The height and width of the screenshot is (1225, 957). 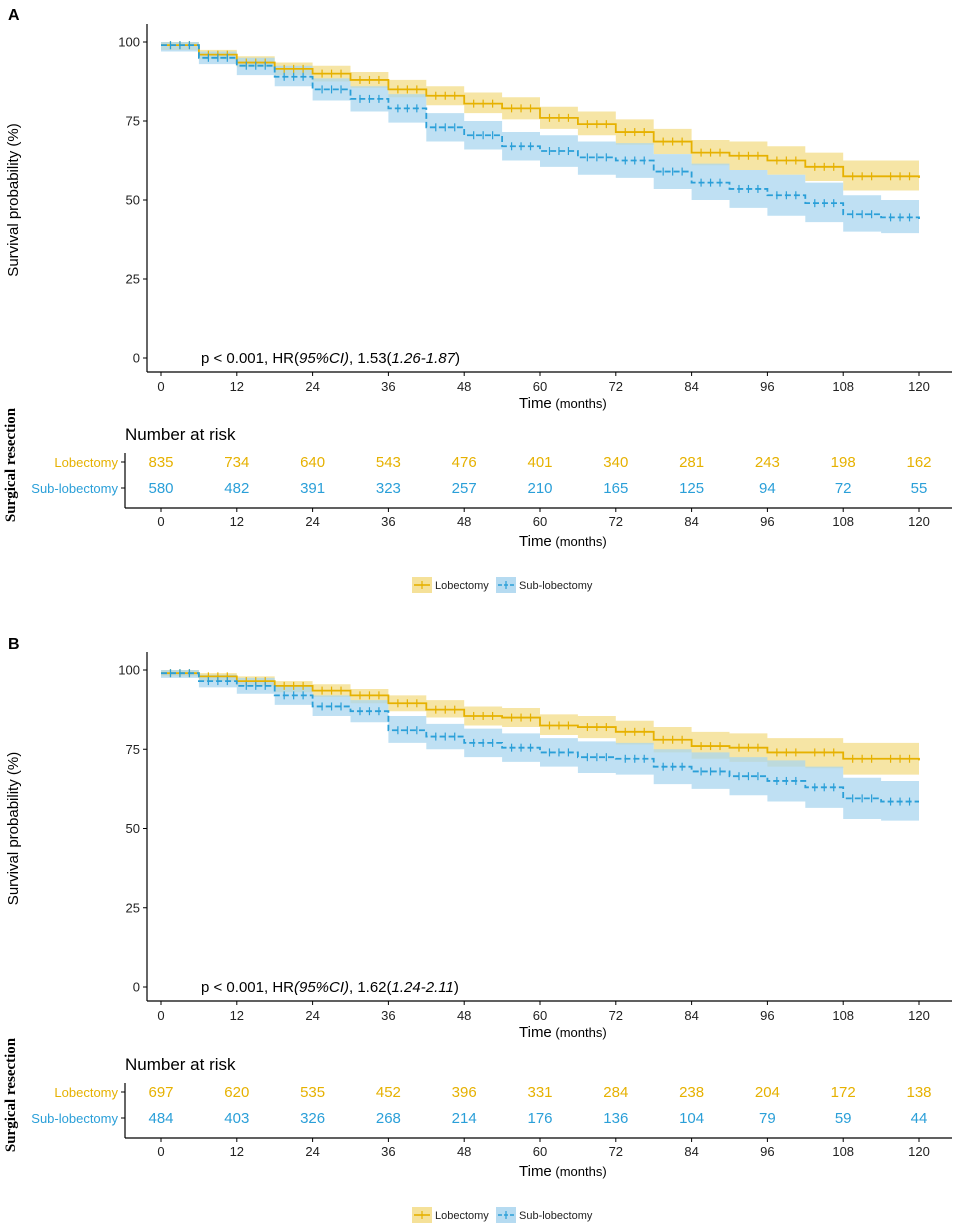 What do you see at coordinates (539, 488) in the screenshot?
I see `risk-value: 210` at bounding box center [539, 488].